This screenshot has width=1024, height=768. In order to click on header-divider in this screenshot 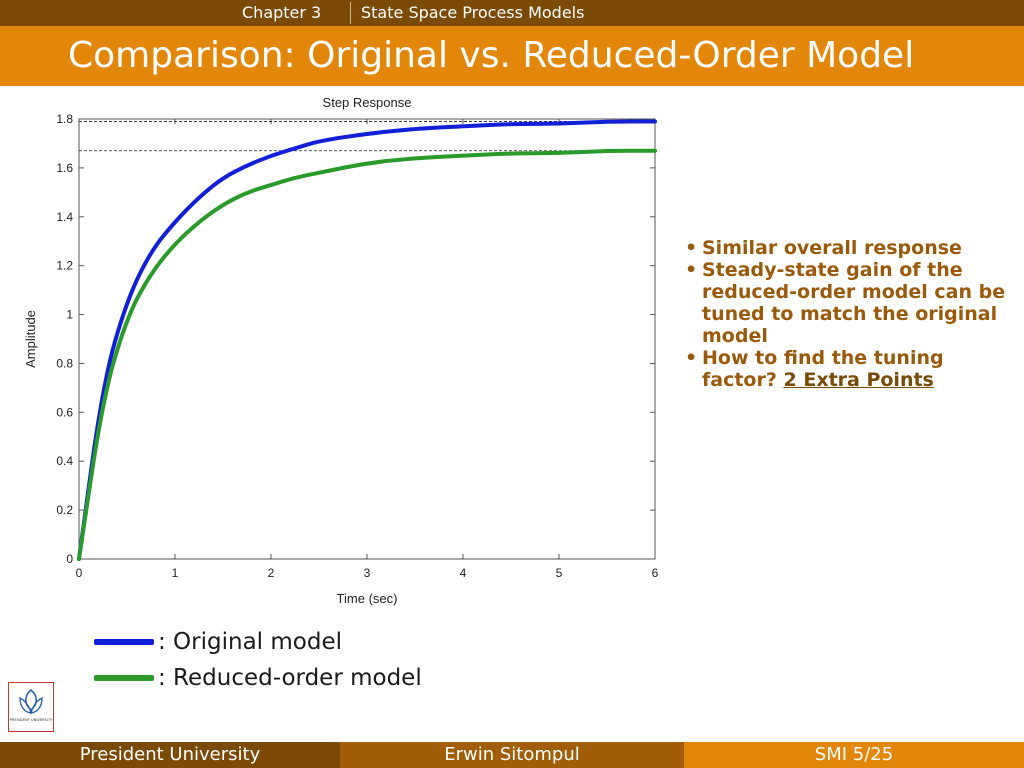, I will do `click(350, 13)`.